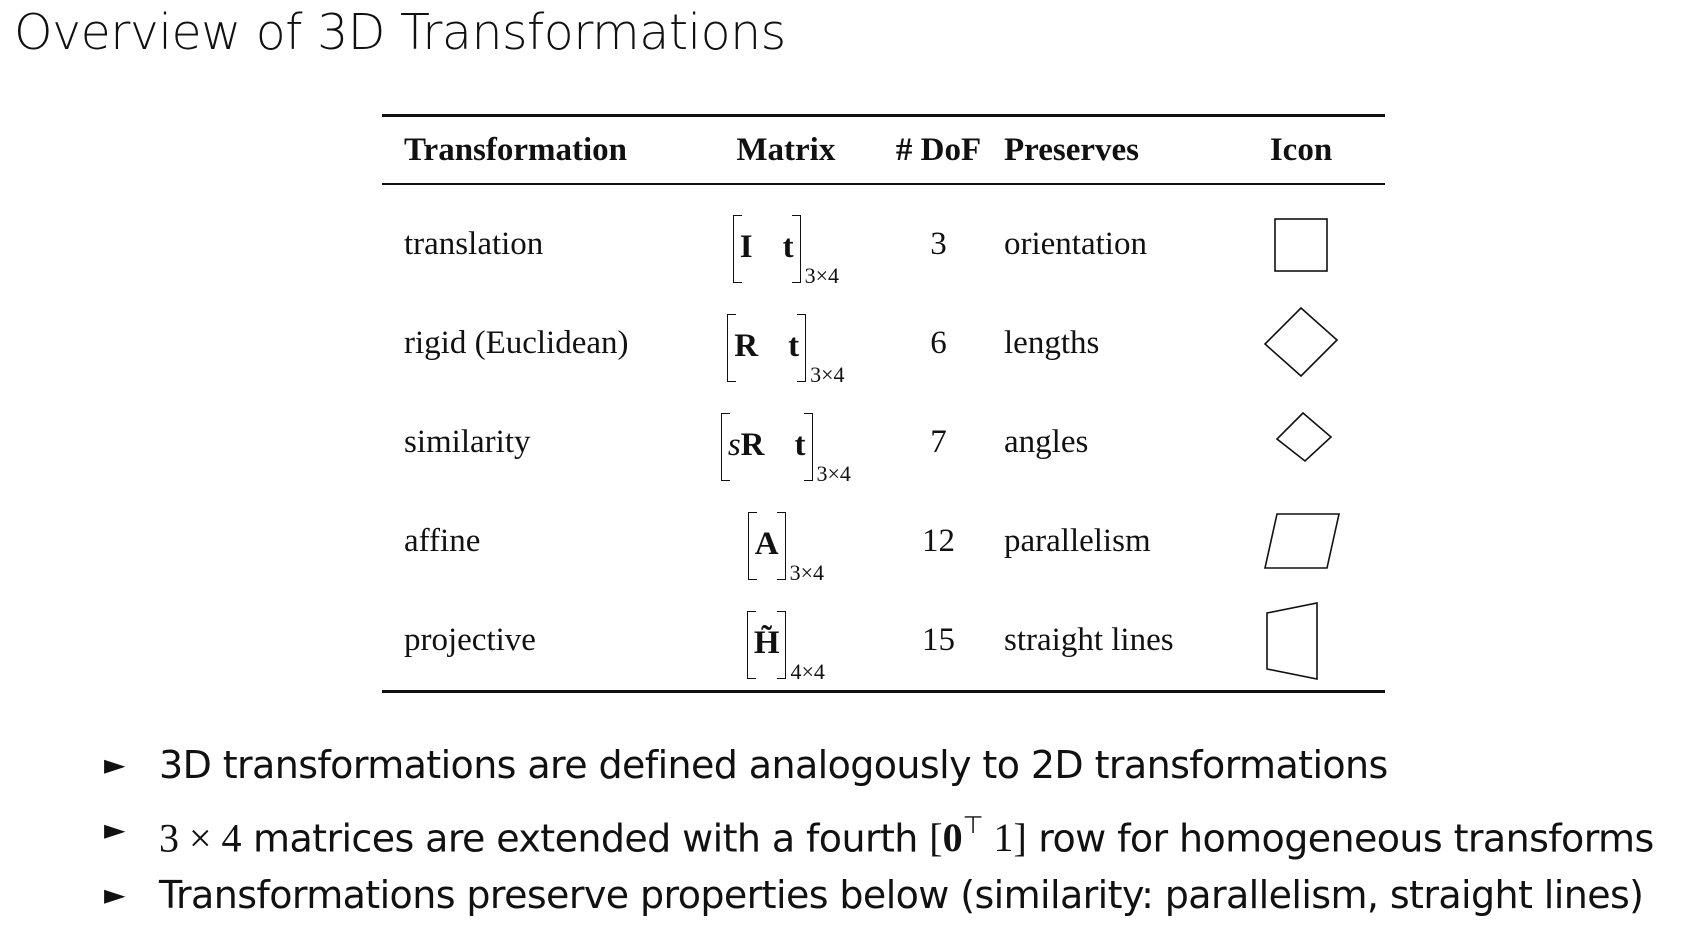 The image size is (1707, 935). I want to click on parallelogram-icon, so click(1302, 540).